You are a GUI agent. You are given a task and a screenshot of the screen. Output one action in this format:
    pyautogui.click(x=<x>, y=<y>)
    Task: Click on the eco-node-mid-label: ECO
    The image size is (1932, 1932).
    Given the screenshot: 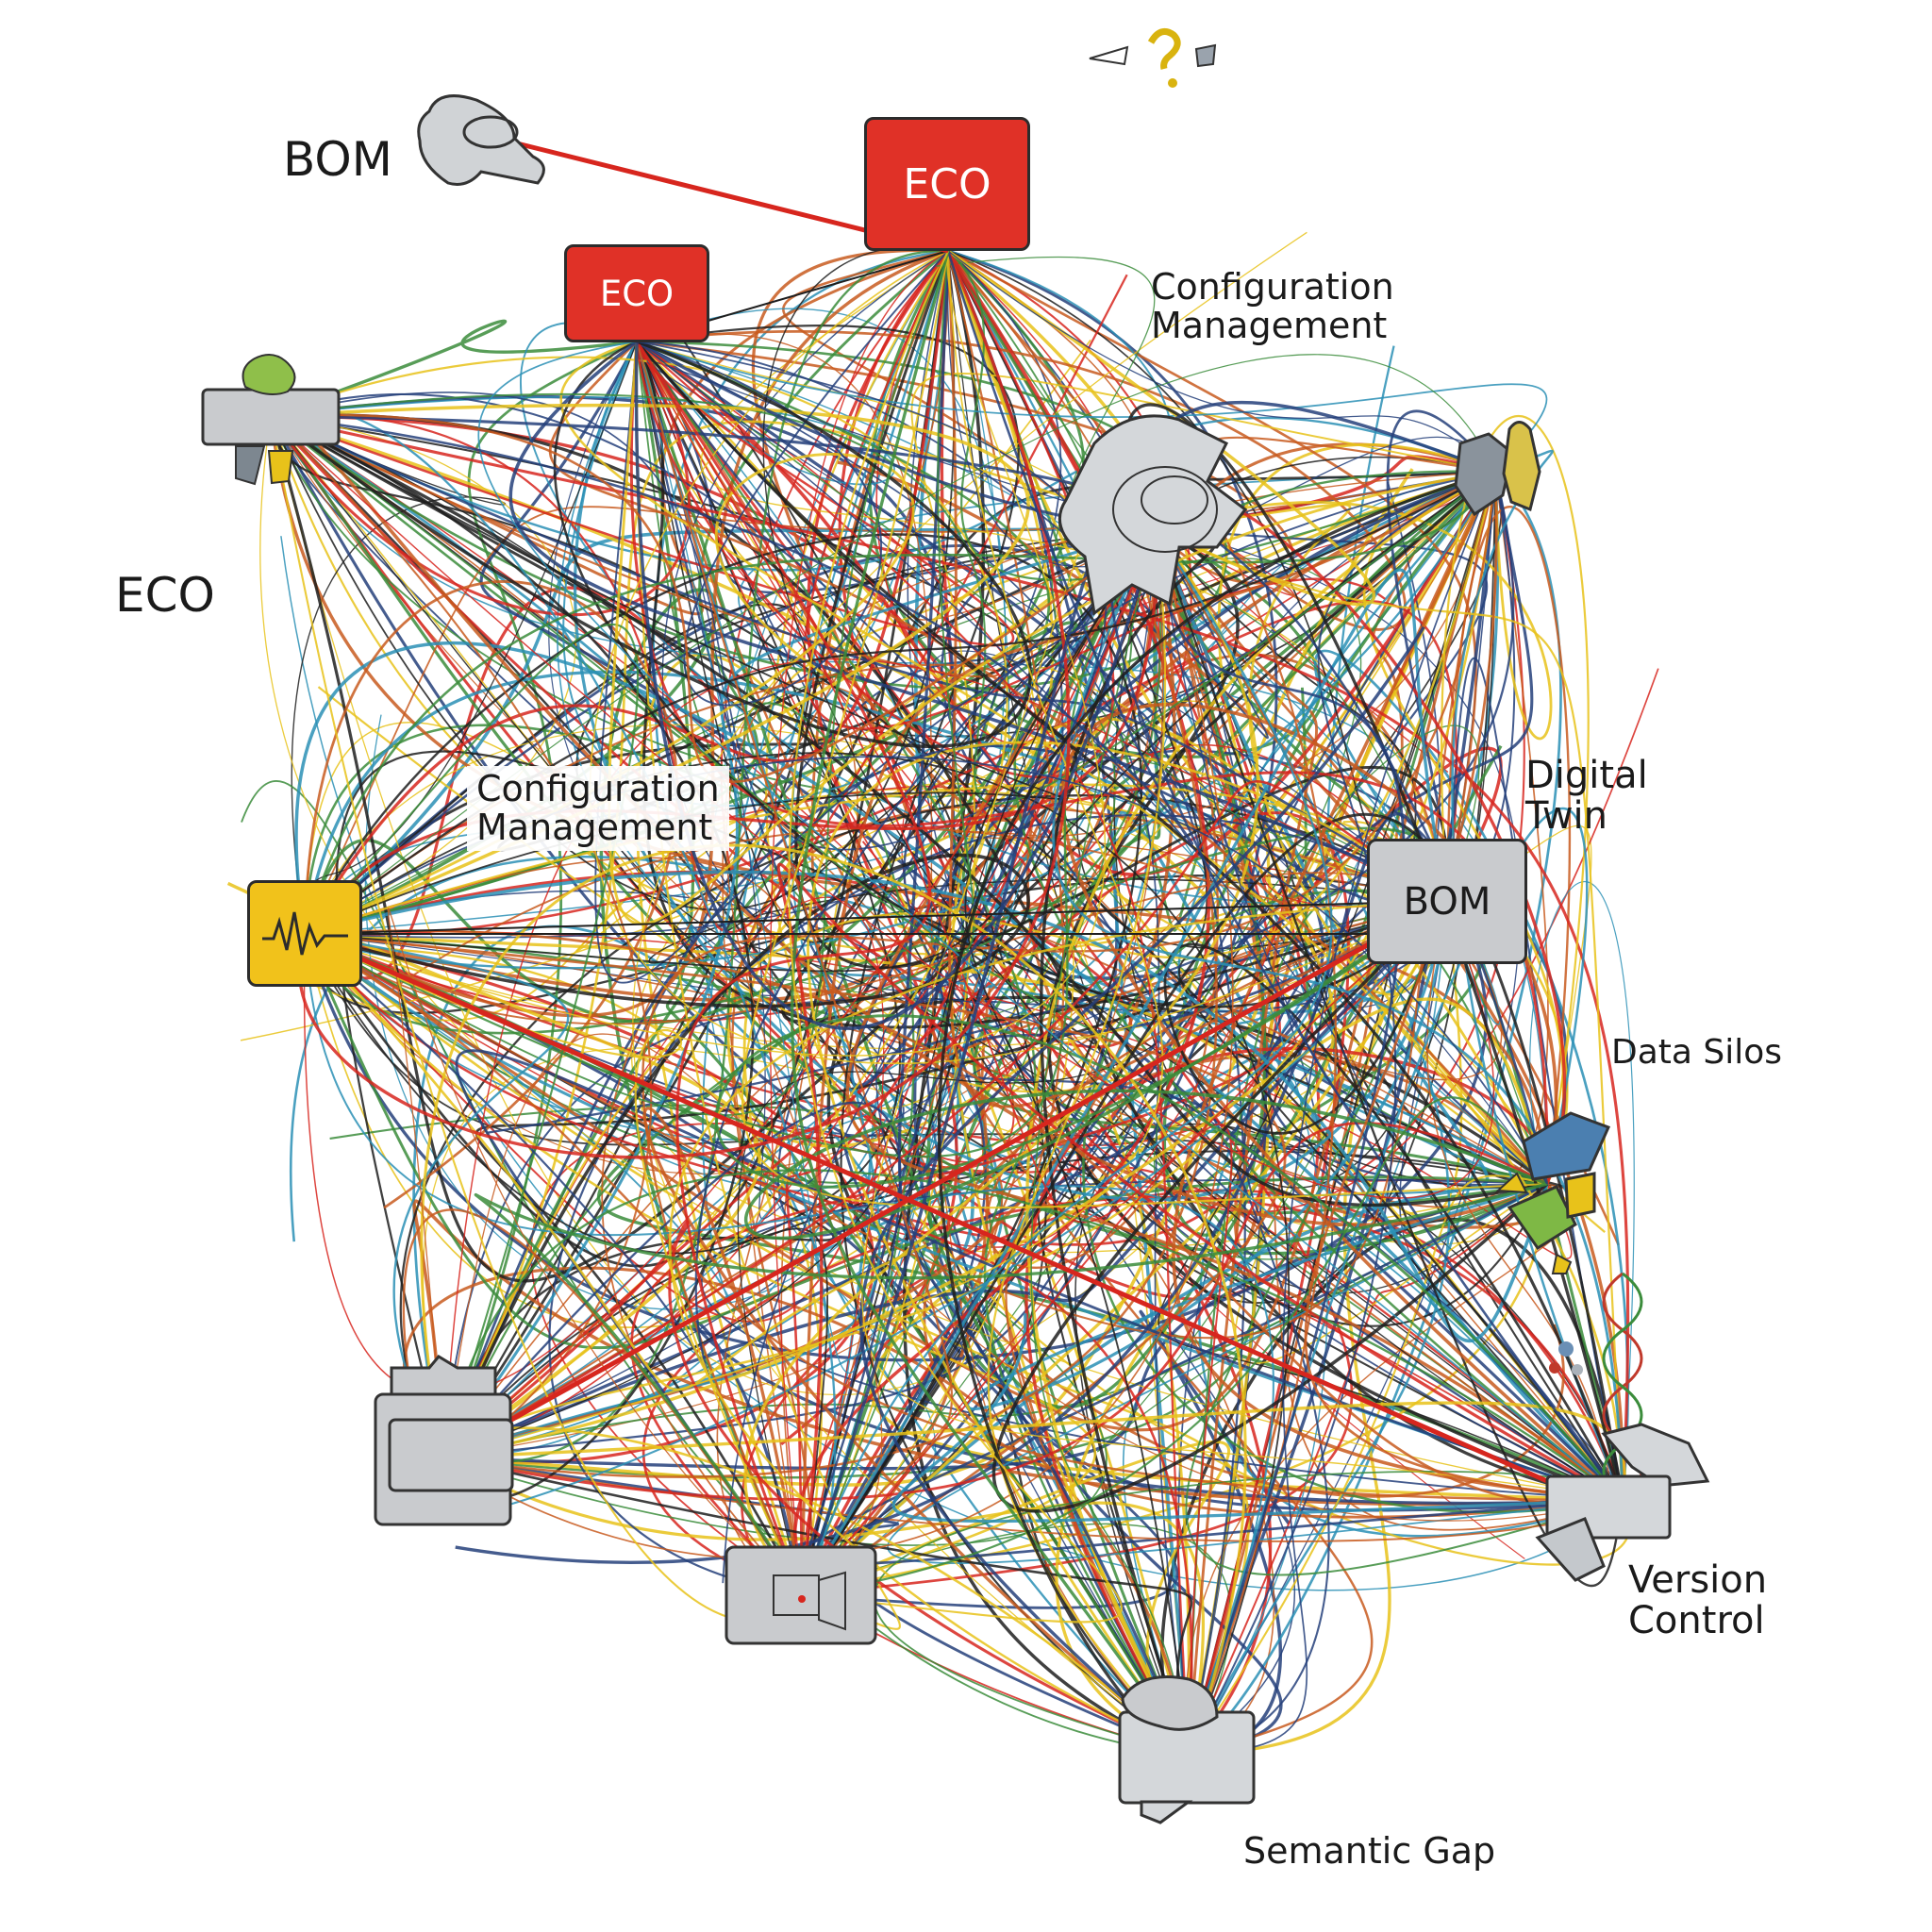 What is the action you would take?
    pyautogui.click(x=637, y=293)
    